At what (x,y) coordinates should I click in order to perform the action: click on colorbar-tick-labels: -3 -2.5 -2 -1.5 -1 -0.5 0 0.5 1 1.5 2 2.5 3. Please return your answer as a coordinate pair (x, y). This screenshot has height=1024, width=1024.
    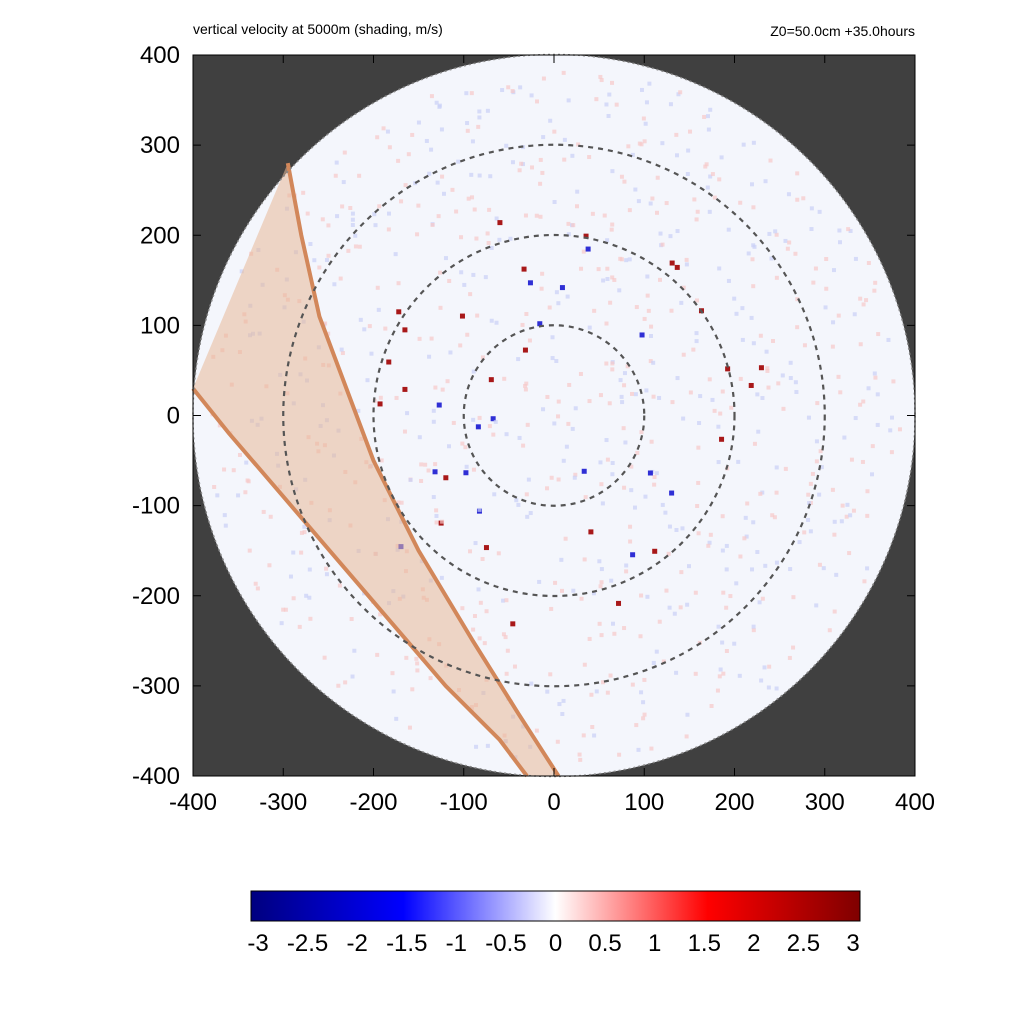
    Looking at the image, I should click on (553, 943).